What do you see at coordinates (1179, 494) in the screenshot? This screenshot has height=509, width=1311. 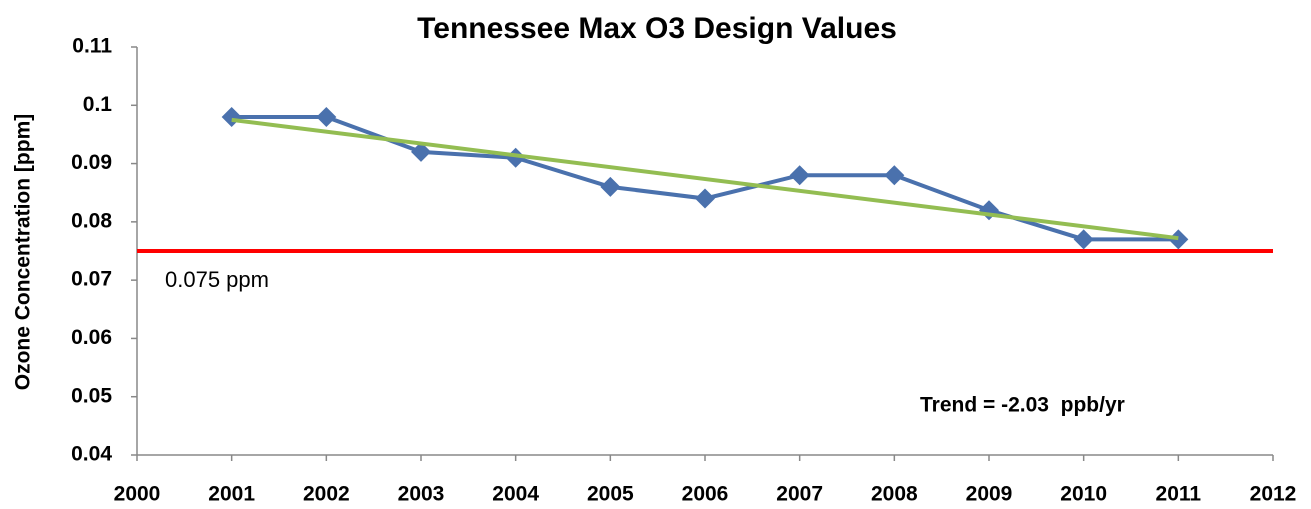 I see `x-tick-label: 2011` at bounding box center [1179, 494].